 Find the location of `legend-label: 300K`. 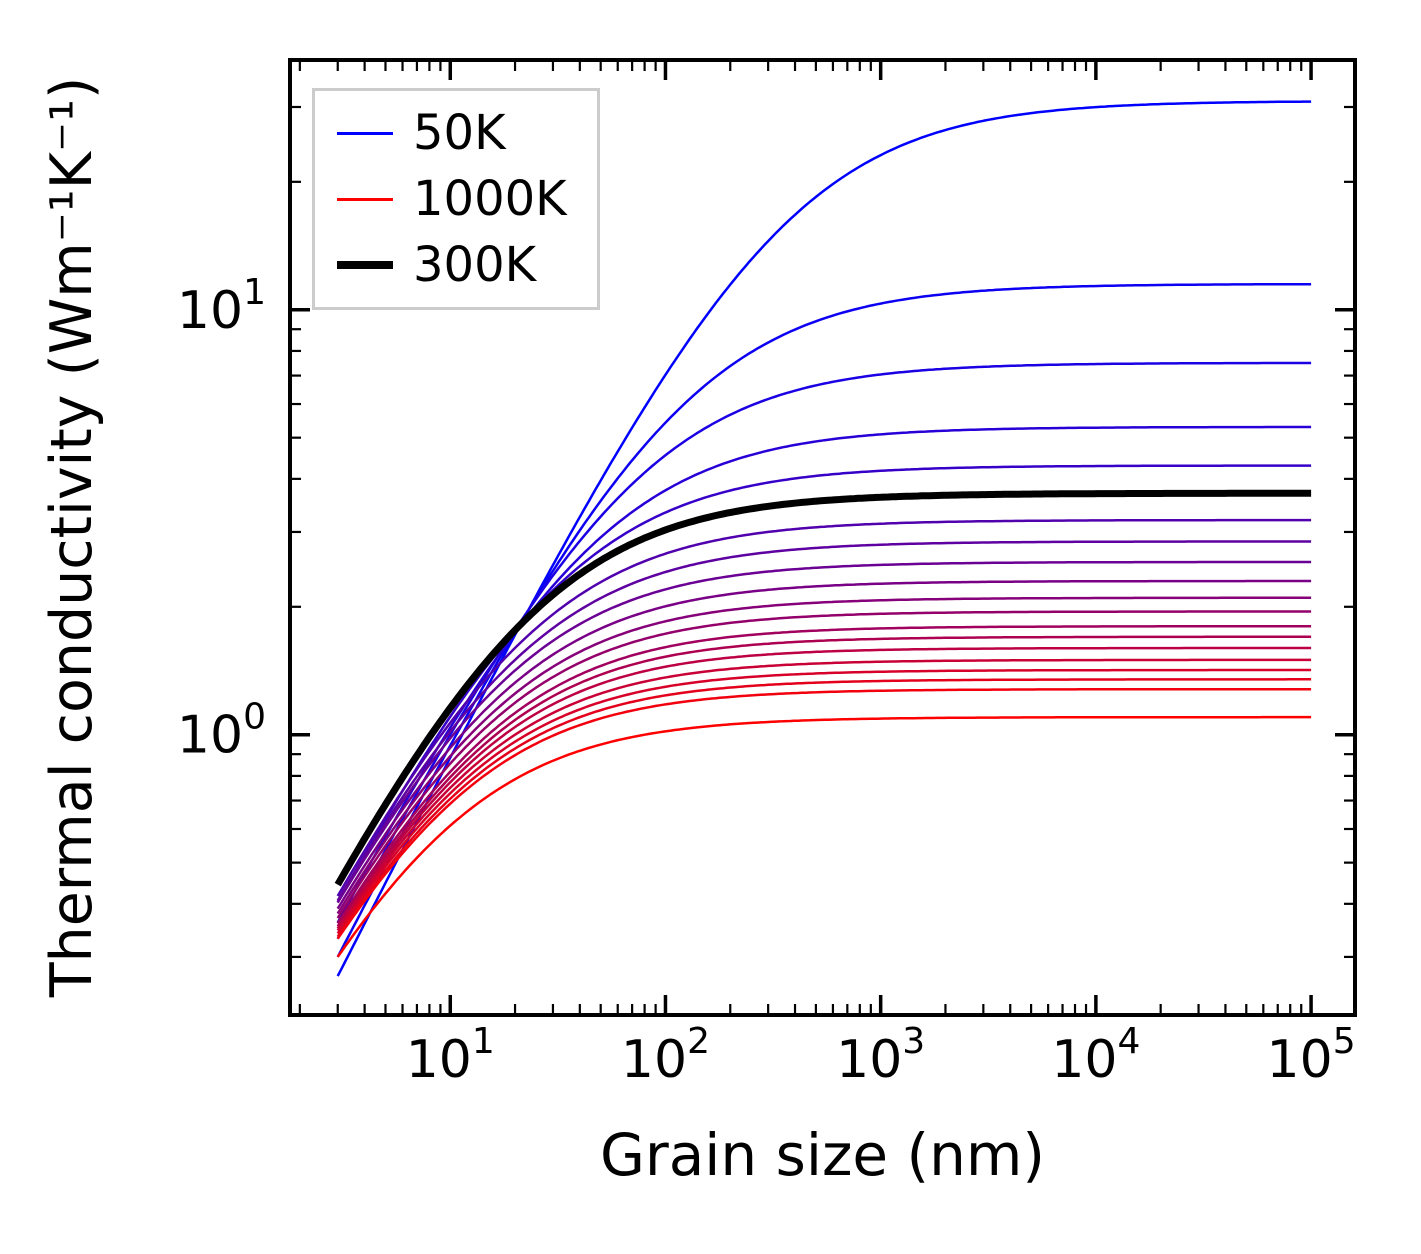

legend-label: 300K is located at coordinates (475, 265).